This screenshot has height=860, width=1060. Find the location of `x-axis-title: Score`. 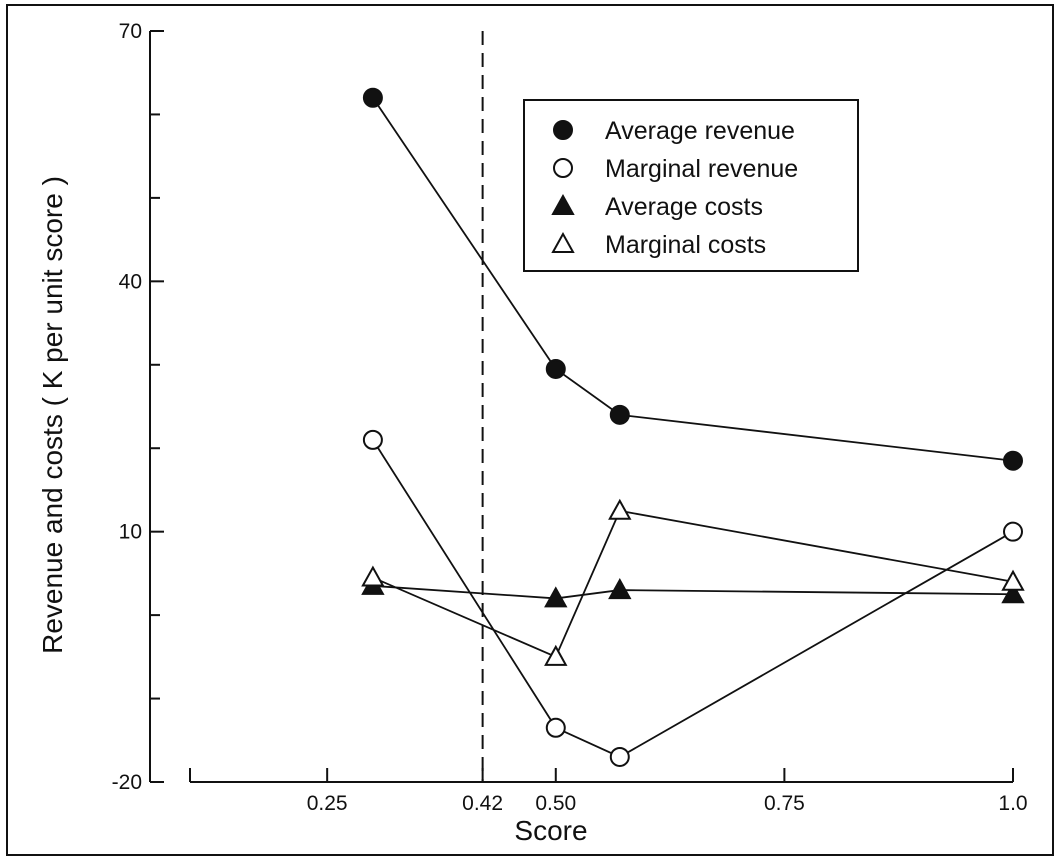

x-axis-title: Score is located at coordinates (550, 830).